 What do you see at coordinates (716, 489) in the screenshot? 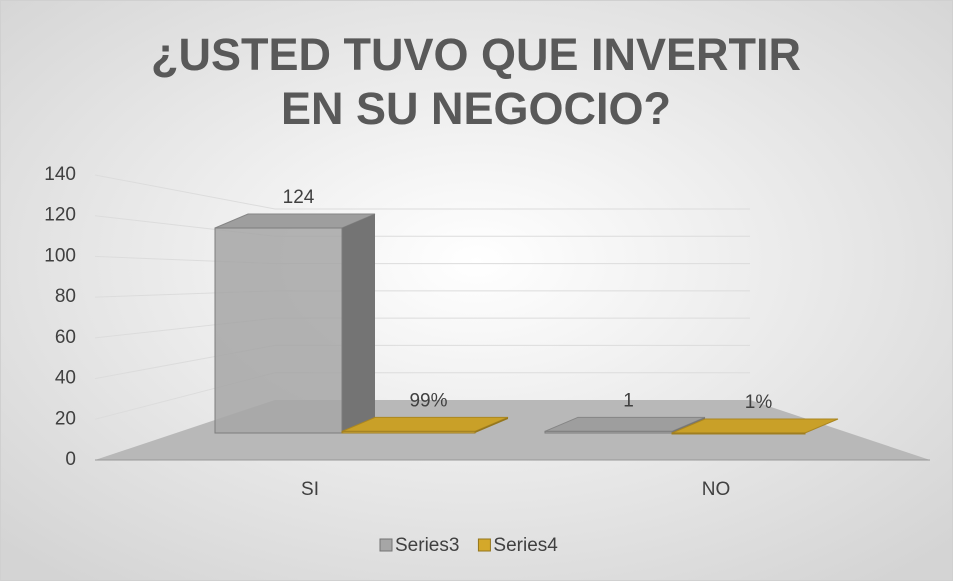
I see `x-tick-label: NO` at bounding box center [716, 489].